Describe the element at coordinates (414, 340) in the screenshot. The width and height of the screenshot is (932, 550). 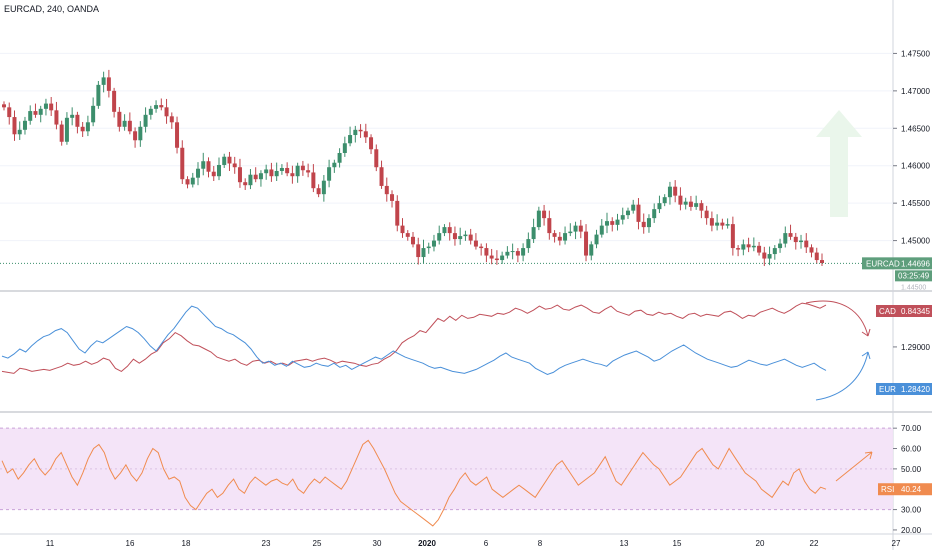
I see `series-line-eur` at that location.